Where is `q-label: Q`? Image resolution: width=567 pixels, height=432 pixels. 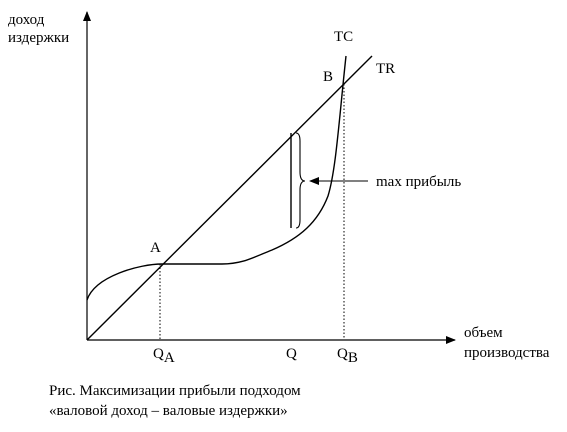 q-label: Q is located at coordinates (291, 354).